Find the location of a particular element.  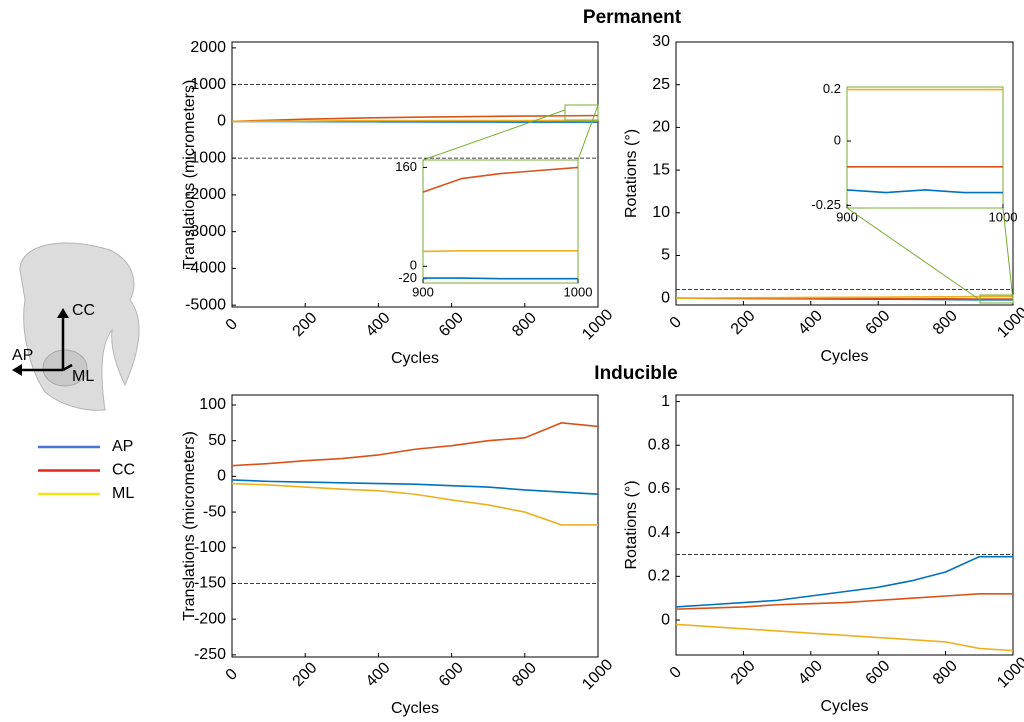

y-tick-label: 0.4 is located at coordinates (659, 532).